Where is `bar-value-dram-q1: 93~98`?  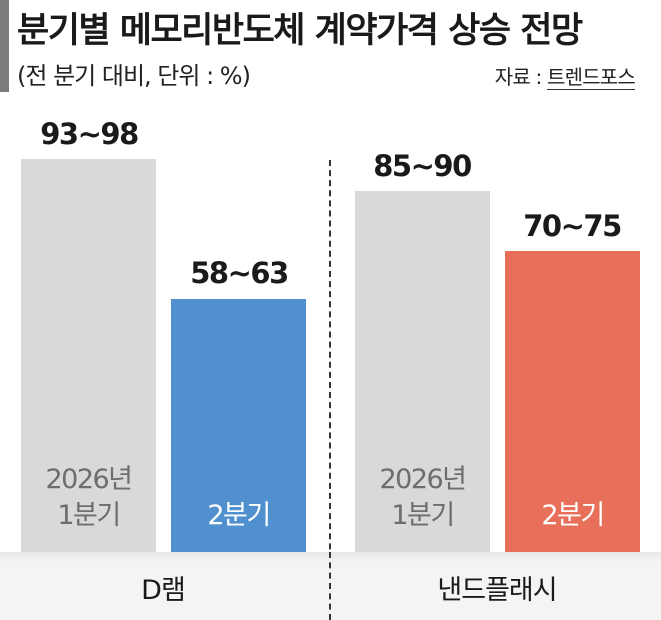
bar-value-dram-q1: 93~98 is located at coordinates (89, 134).